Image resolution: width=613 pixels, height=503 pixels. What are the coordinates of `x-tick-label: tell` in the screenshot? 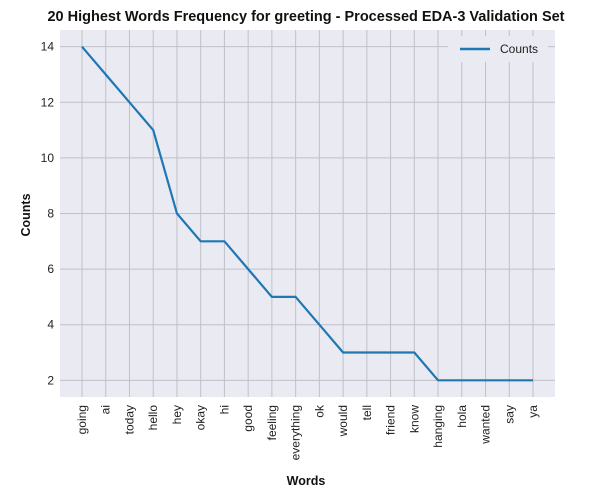 It's located at (367, 412).